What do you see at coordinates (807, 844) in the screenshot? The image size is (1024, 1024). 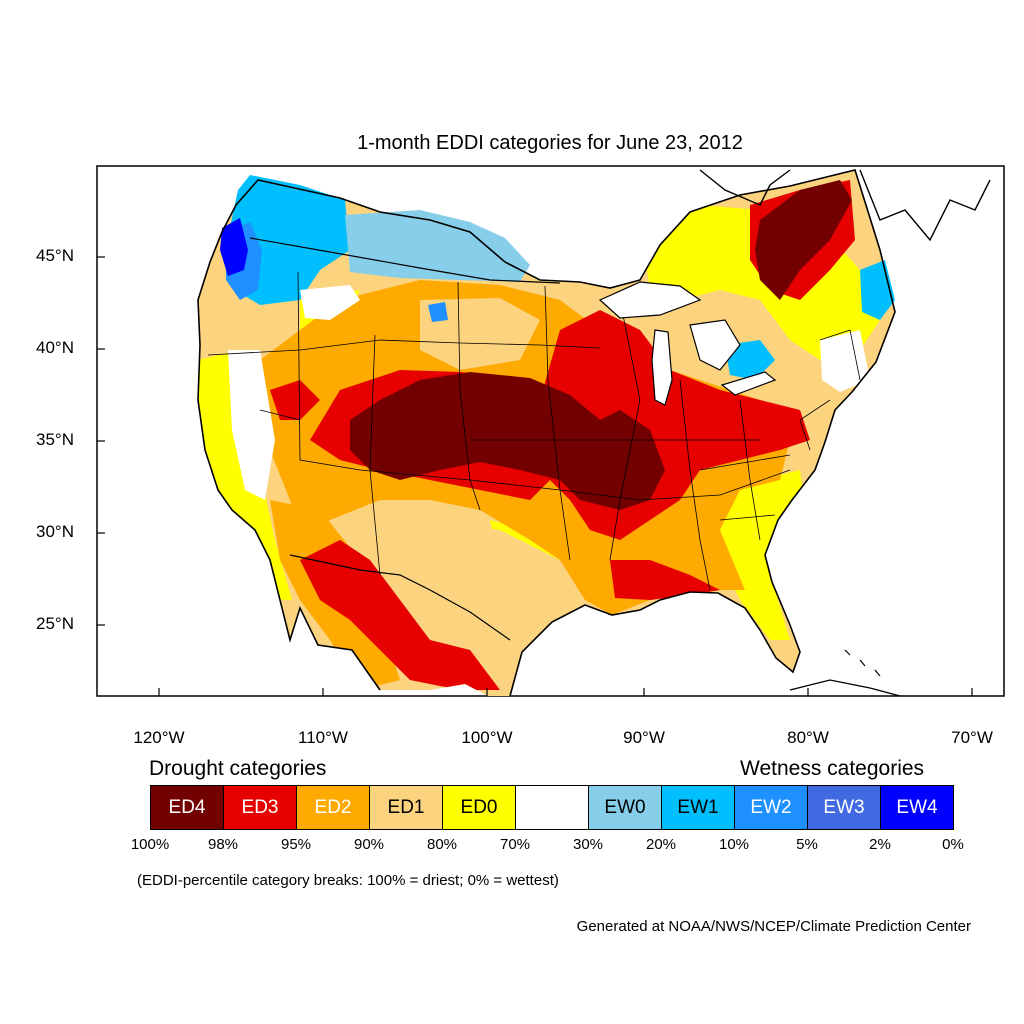 I see `legend-percentile-label: 5%` at bounding box center [807, 844].